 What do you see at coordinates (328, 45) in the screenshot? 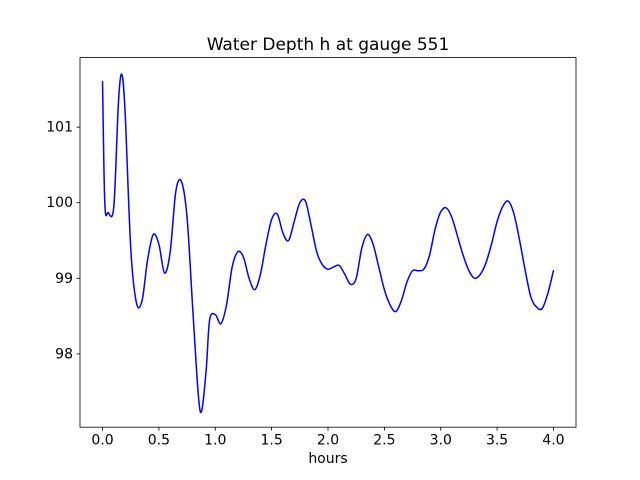
I see `chart-title: Water Depth h at gauge 551` at bounding box center [328, 45].